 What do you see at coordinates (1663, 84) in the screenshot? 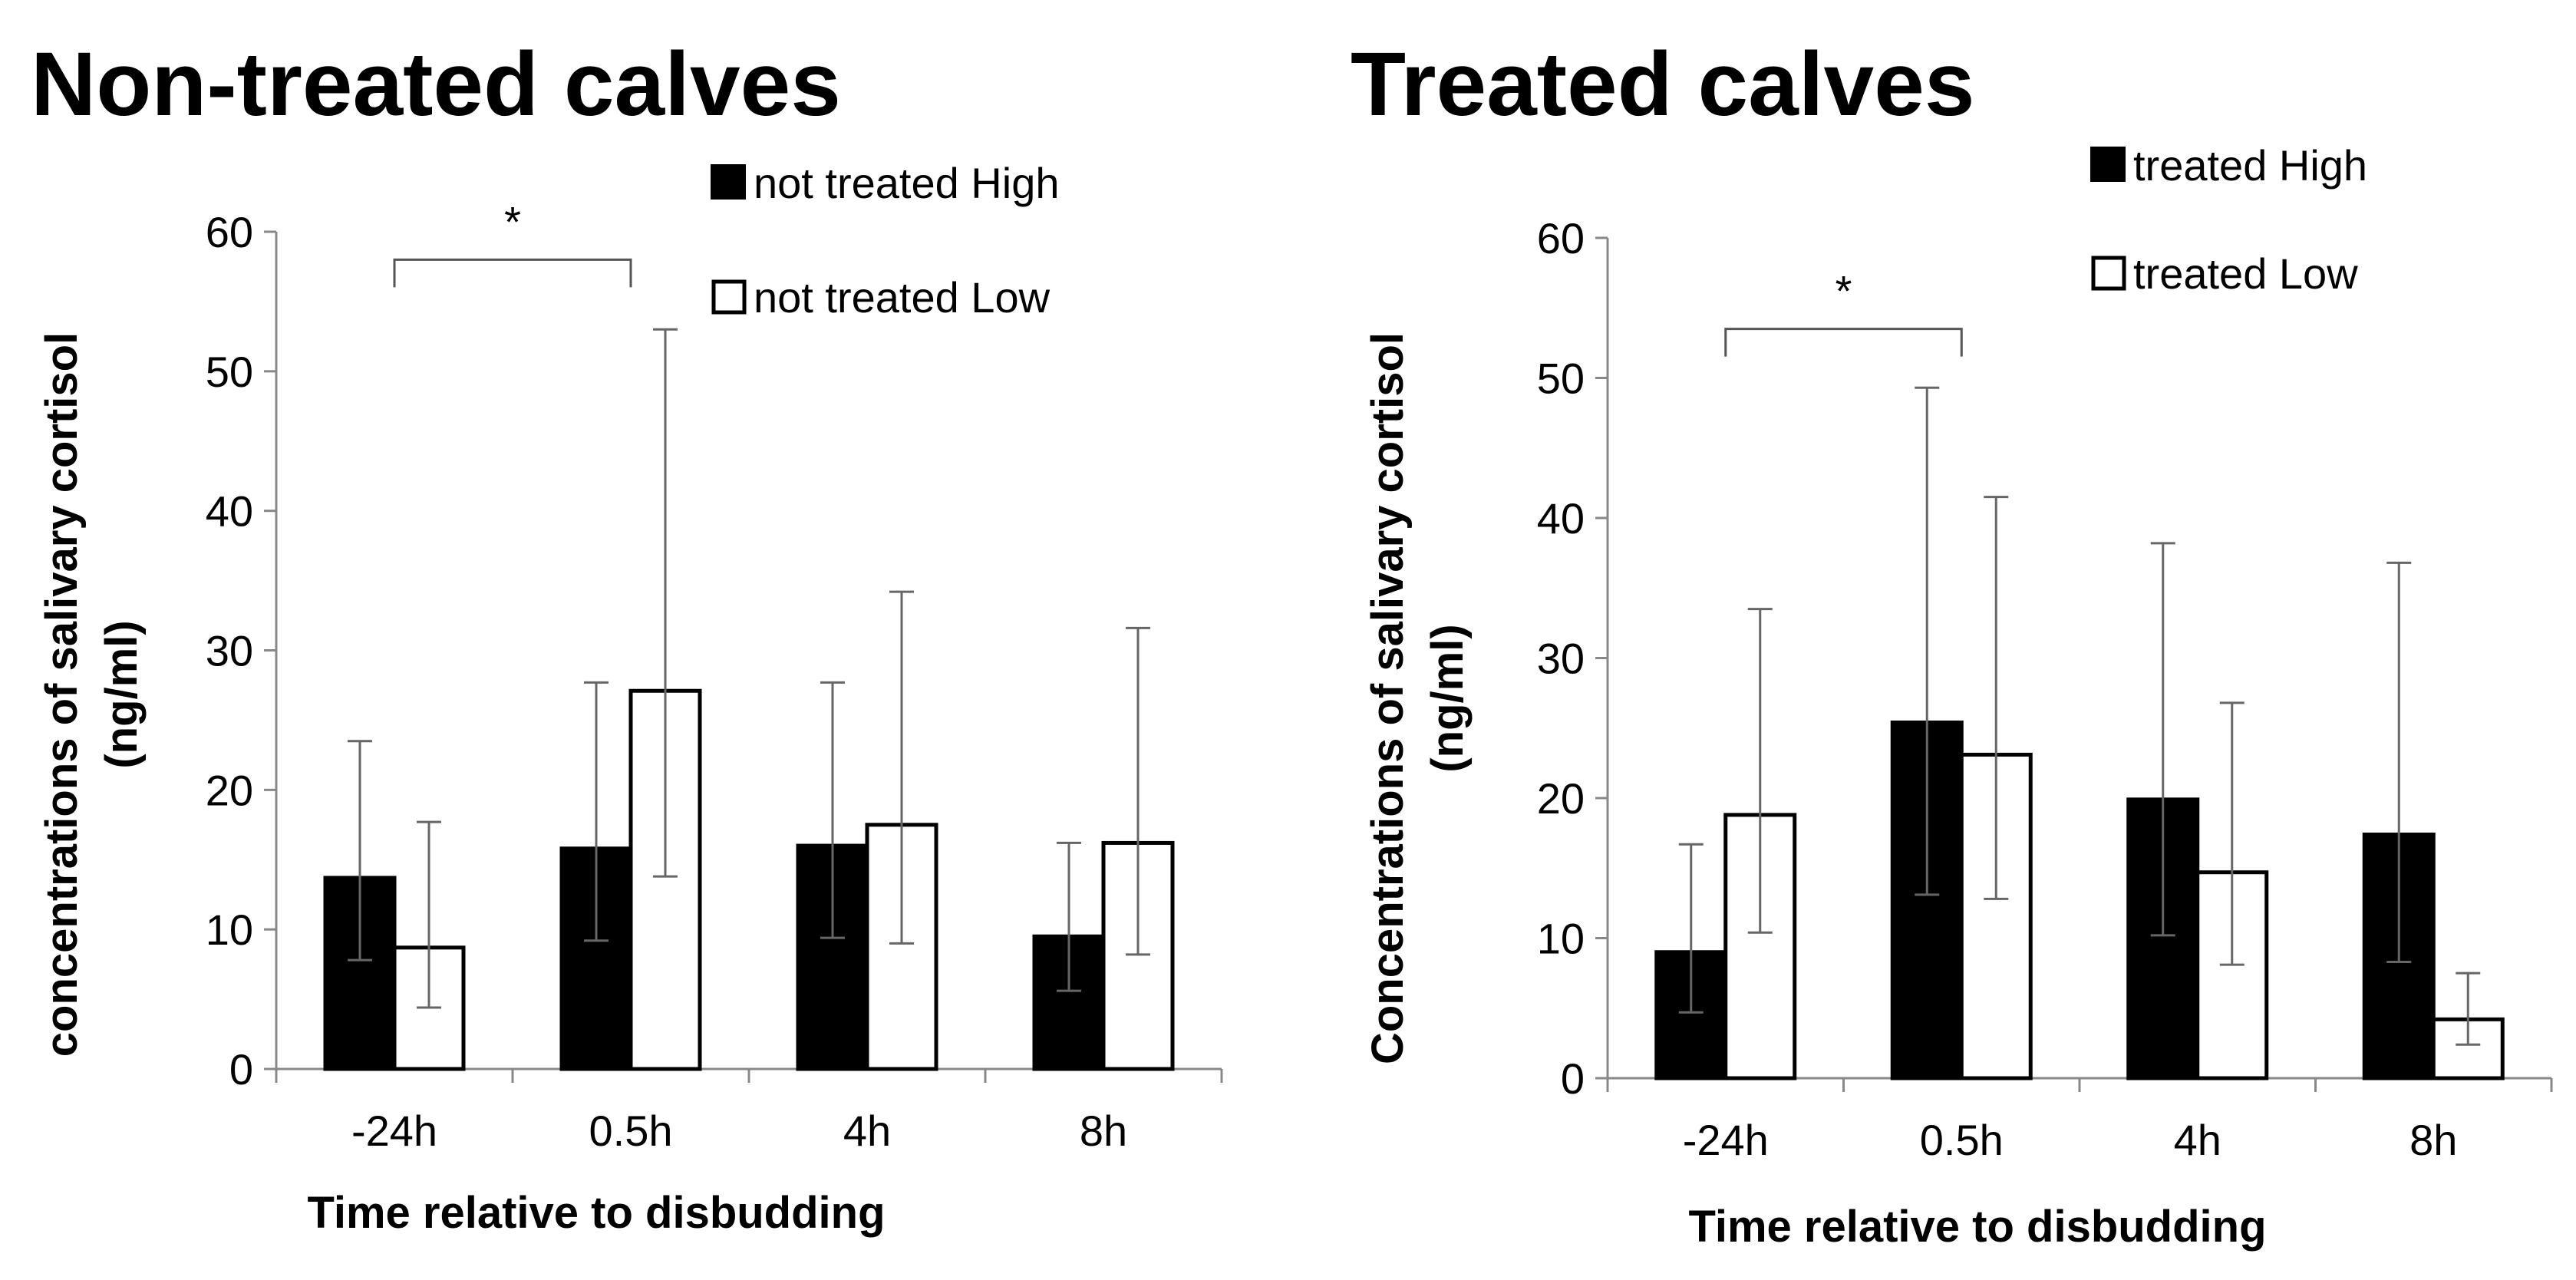
I see `chart-title: Treated calves` at bounding box center [1663, 84].